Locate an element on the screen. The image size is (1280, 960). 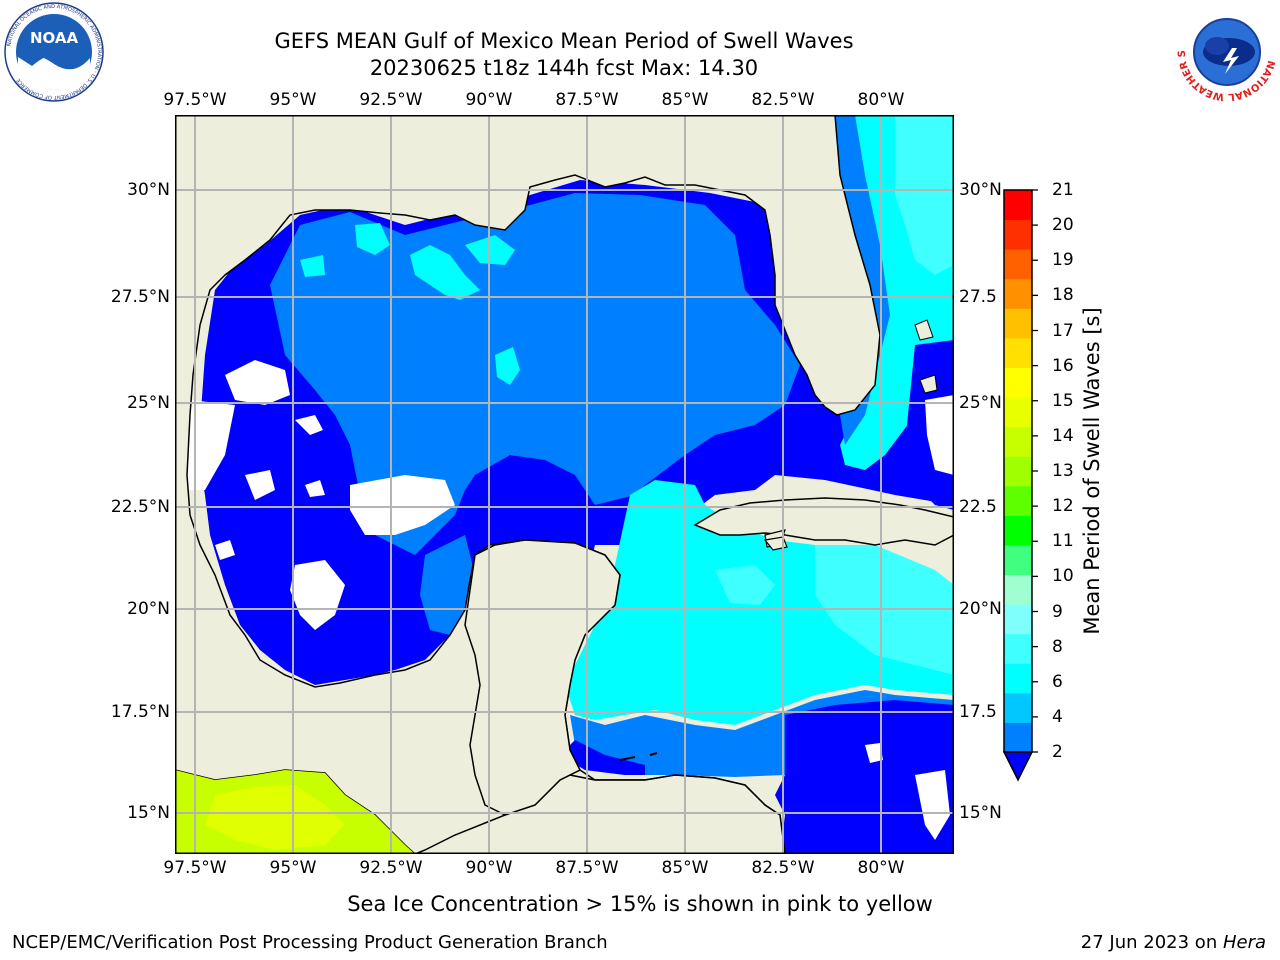
lon-label-bottom-82-5: 82.5°W is located at coordinates (783, 868).